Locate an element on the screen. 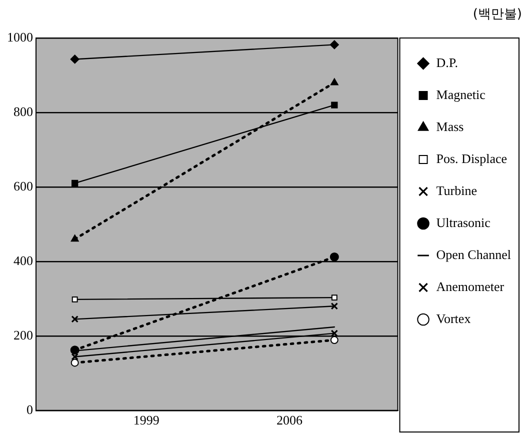  legend-label: Pos. Displace is located at coordinates (472, 158).